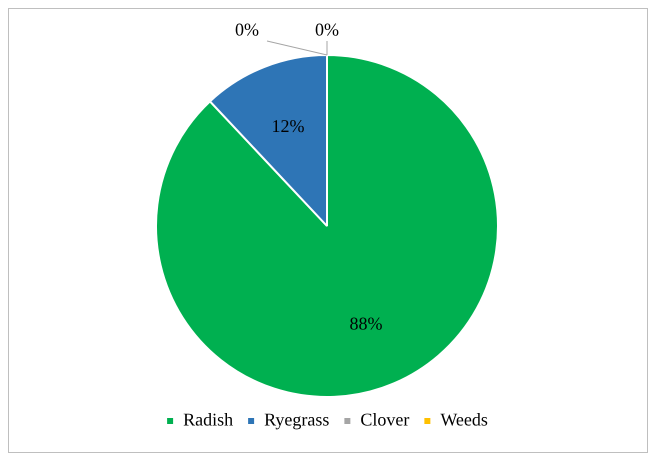  I want to click on legend-label: Radish, so click(208, 420).